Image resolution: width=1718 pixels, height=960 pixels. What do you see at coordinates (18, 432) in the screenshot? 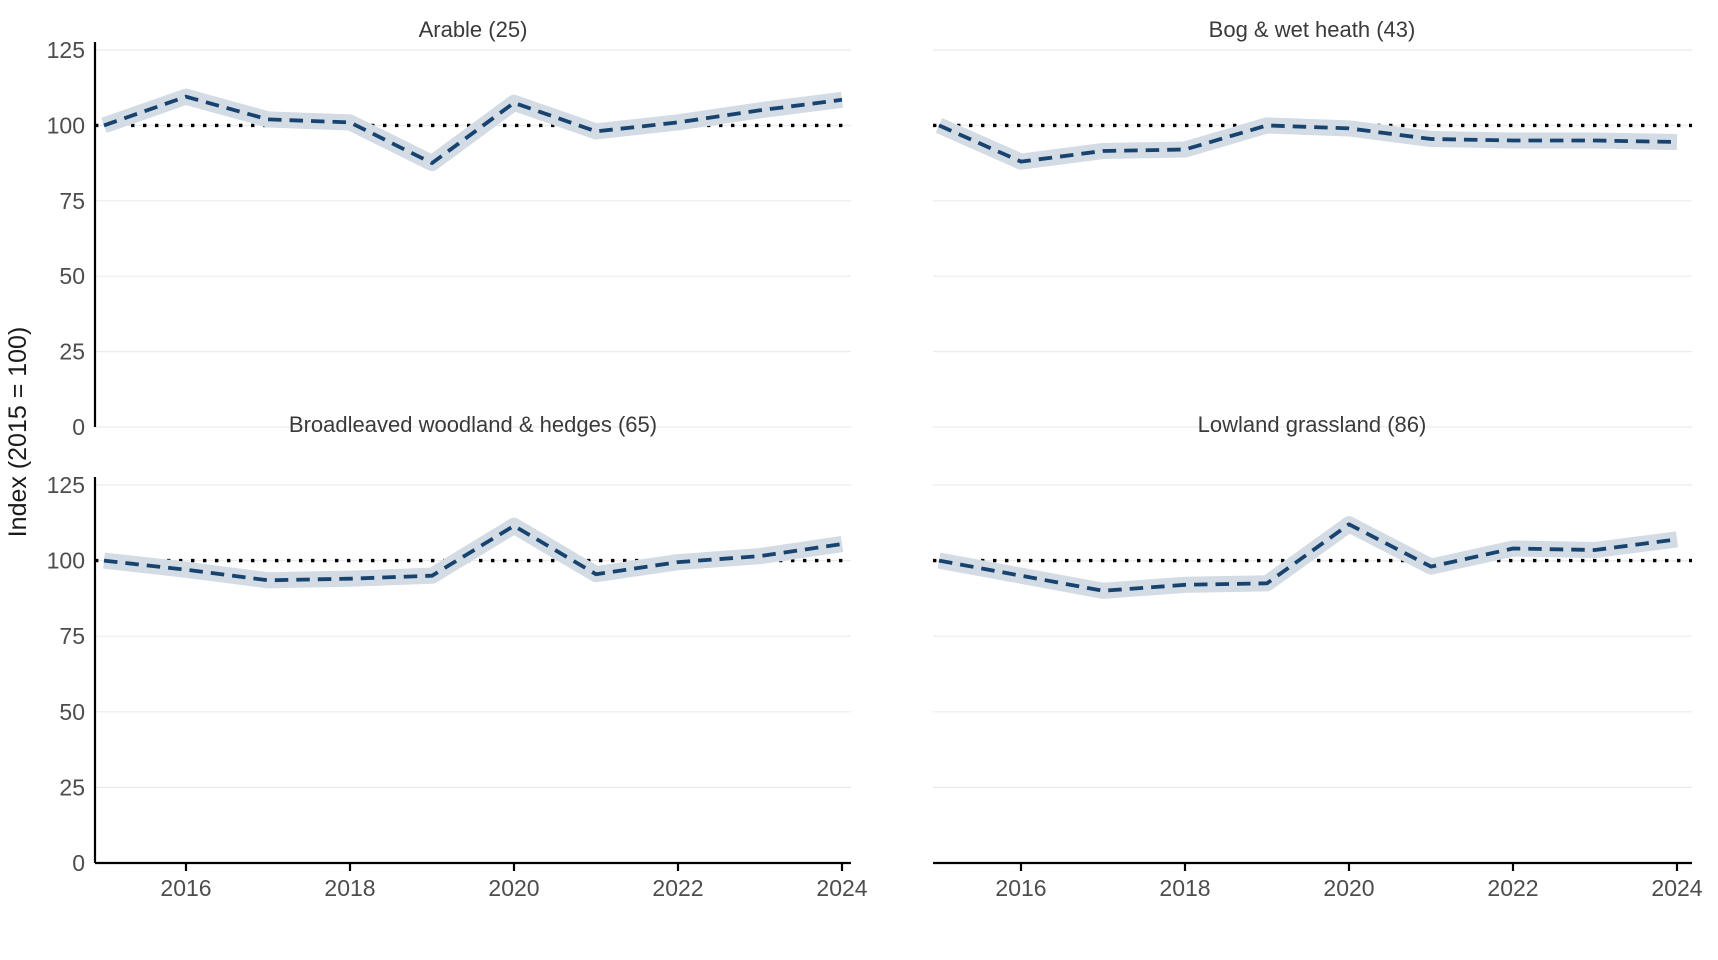
I see `y-axis-label: Index (2015 = 100)` at bounding box center [18, 432].